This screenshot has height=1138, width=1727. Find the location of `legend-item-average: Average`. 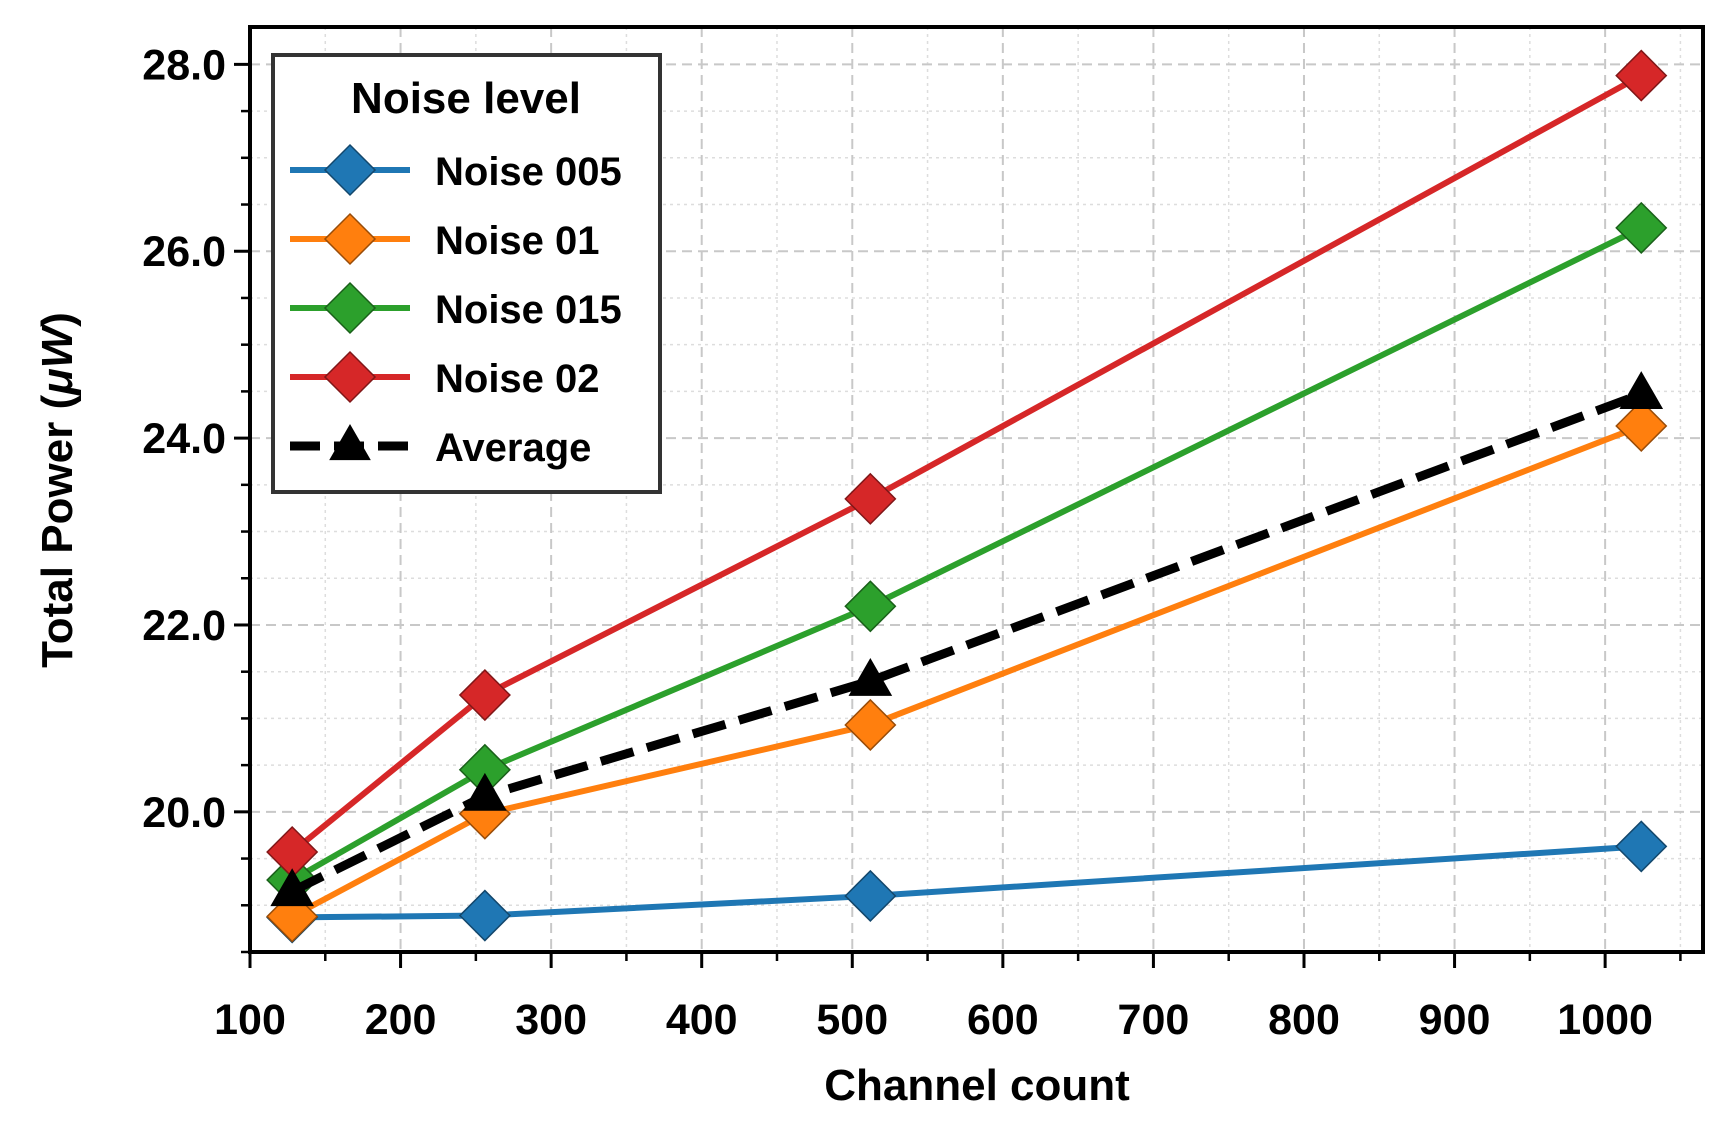

legend-item-average: Average is located at coordinates (440, 446).